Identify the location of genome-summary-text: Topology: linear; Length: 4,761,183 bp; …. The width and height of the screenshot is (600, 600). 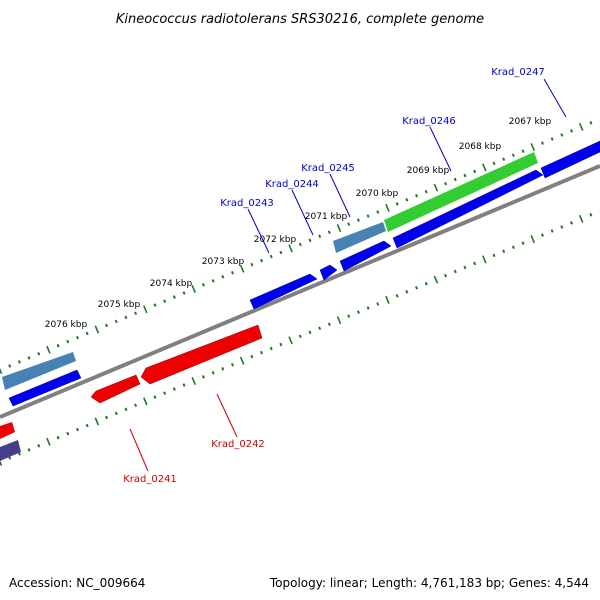
(429, 583).